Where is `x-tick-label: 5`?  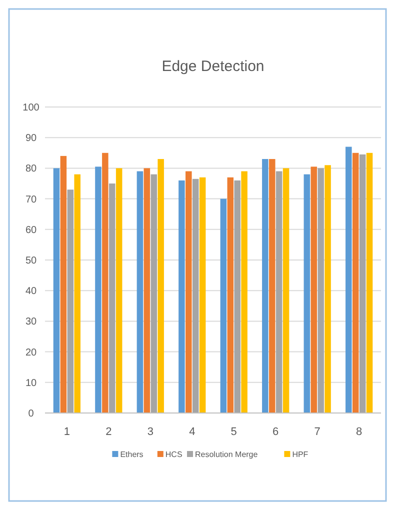 x-tick-label: 5 is located at coordinates (233, 432).